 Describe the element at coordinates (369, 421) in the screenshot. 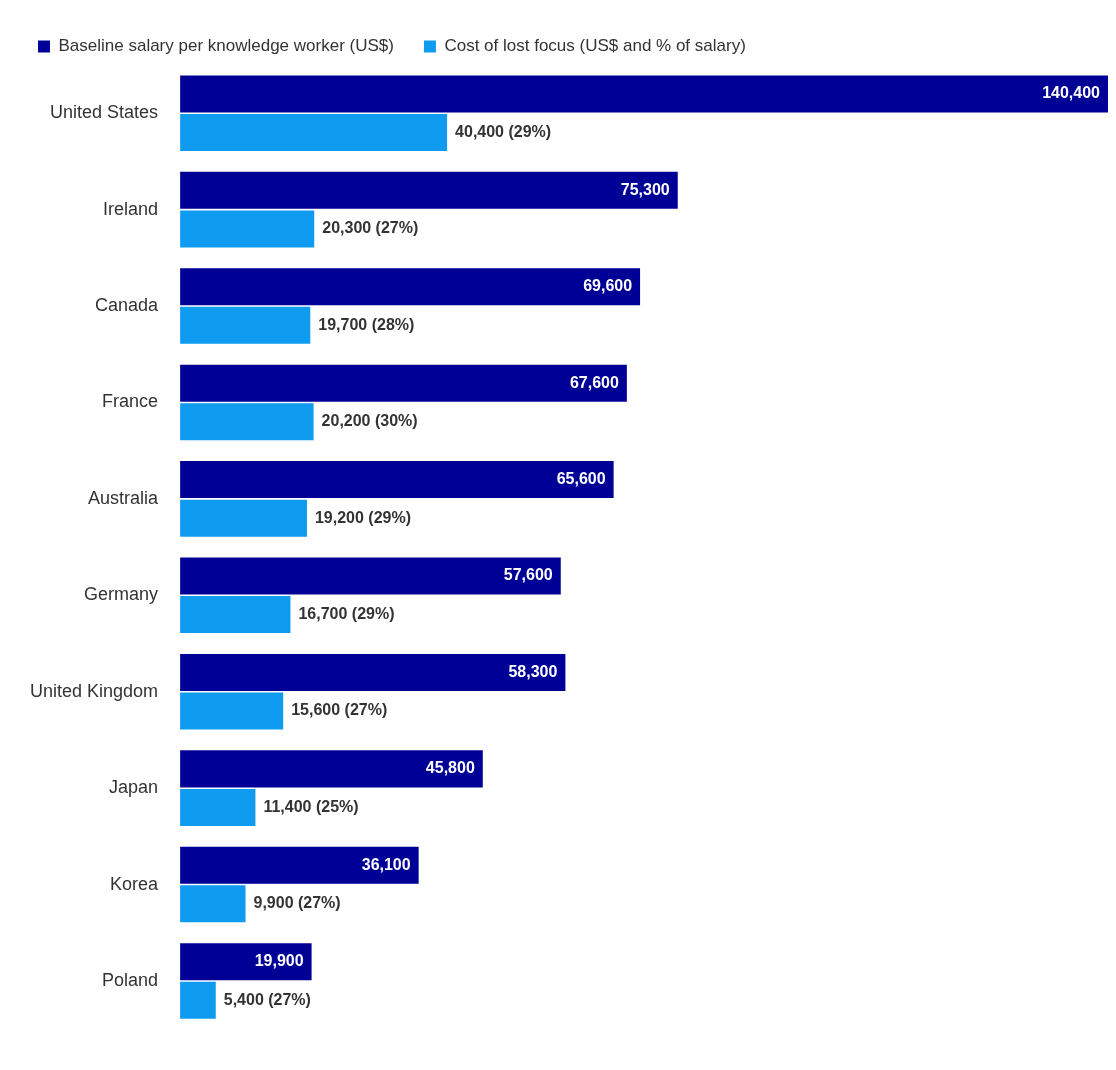

I see `data-label: 20,200 (30%)` at that location.